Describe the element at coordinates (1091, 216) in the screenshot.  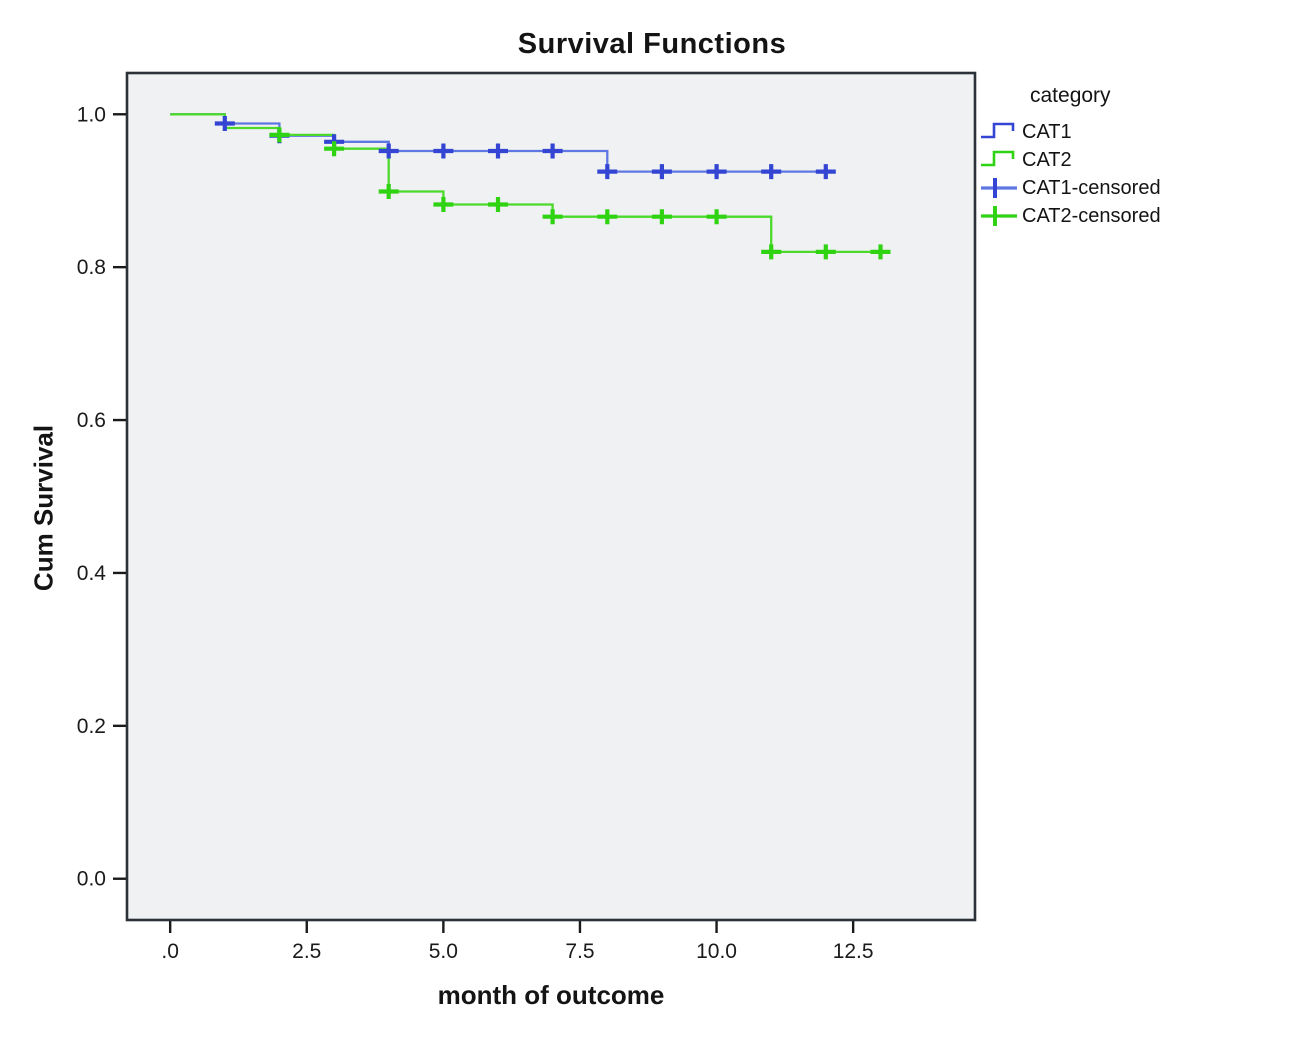
I see `legend-label-cat2-censored: CAT2-censored` at that location.